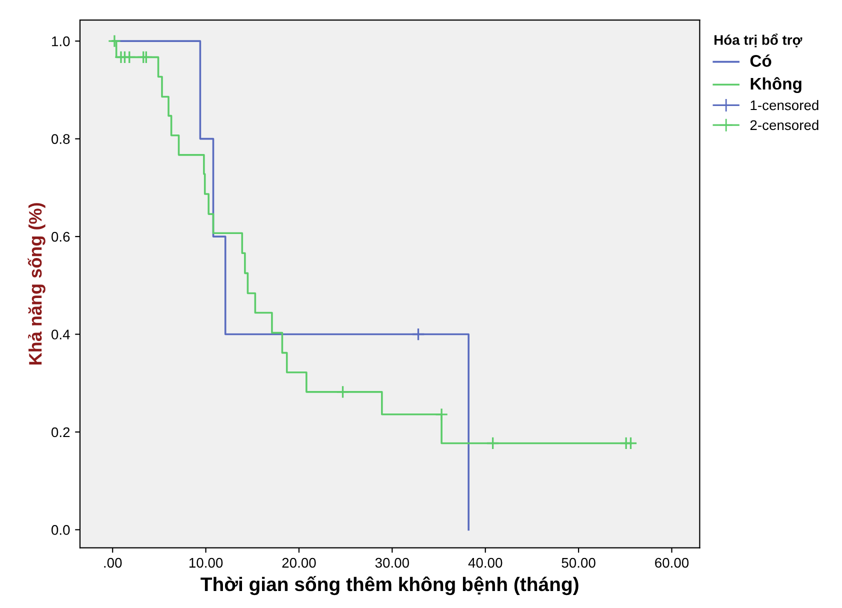 The height and width of the screenshot is (608, 842). Describe the element at coordinates (389, 586) in the screenshot. I see `x-axis-title: Thời gian sống thêm không bệnh (tháng)` at that location.